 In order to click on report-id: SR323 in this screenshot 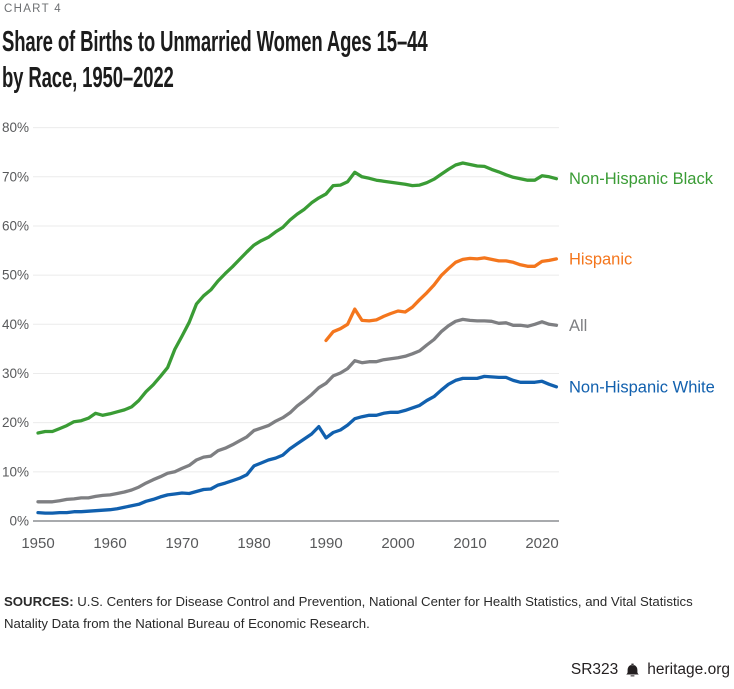, I will do `click(594, 669)`.